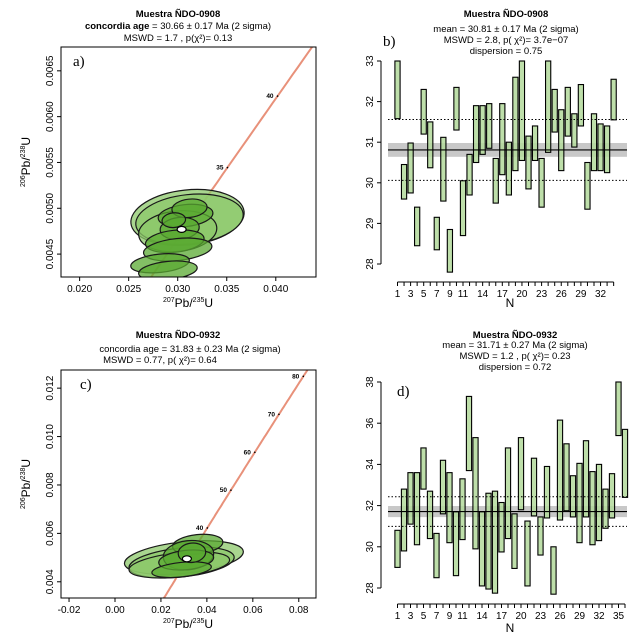 The width and height of the screenshot is (640, 638). Describe the element at coordinates (50, 581) in the screenshot. I see `panel-c-ytick-label: 0.004` at that location.